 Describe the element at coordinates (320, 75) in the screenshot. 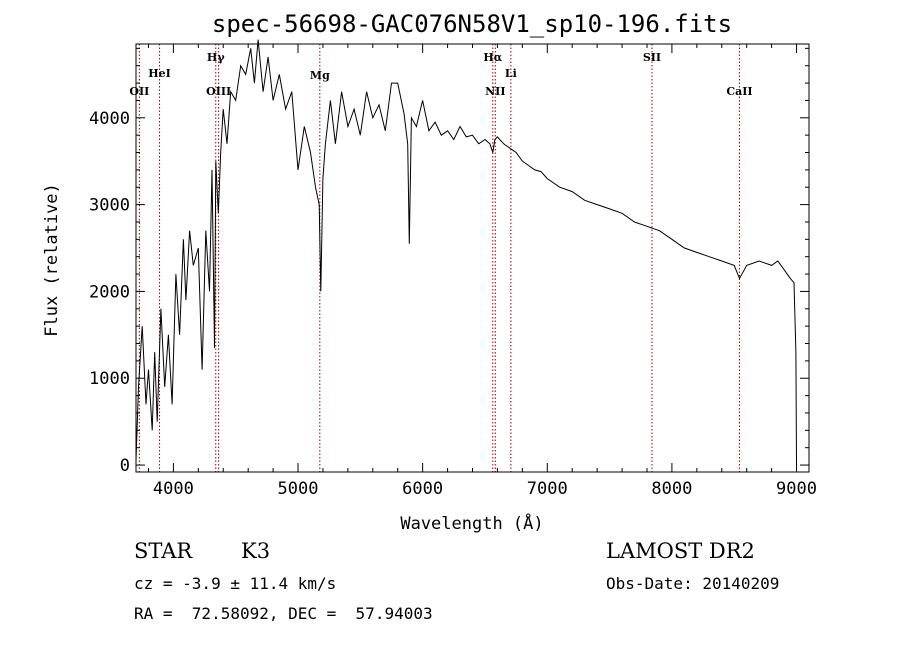

I see `spectral-line-label: Mg` at that location.